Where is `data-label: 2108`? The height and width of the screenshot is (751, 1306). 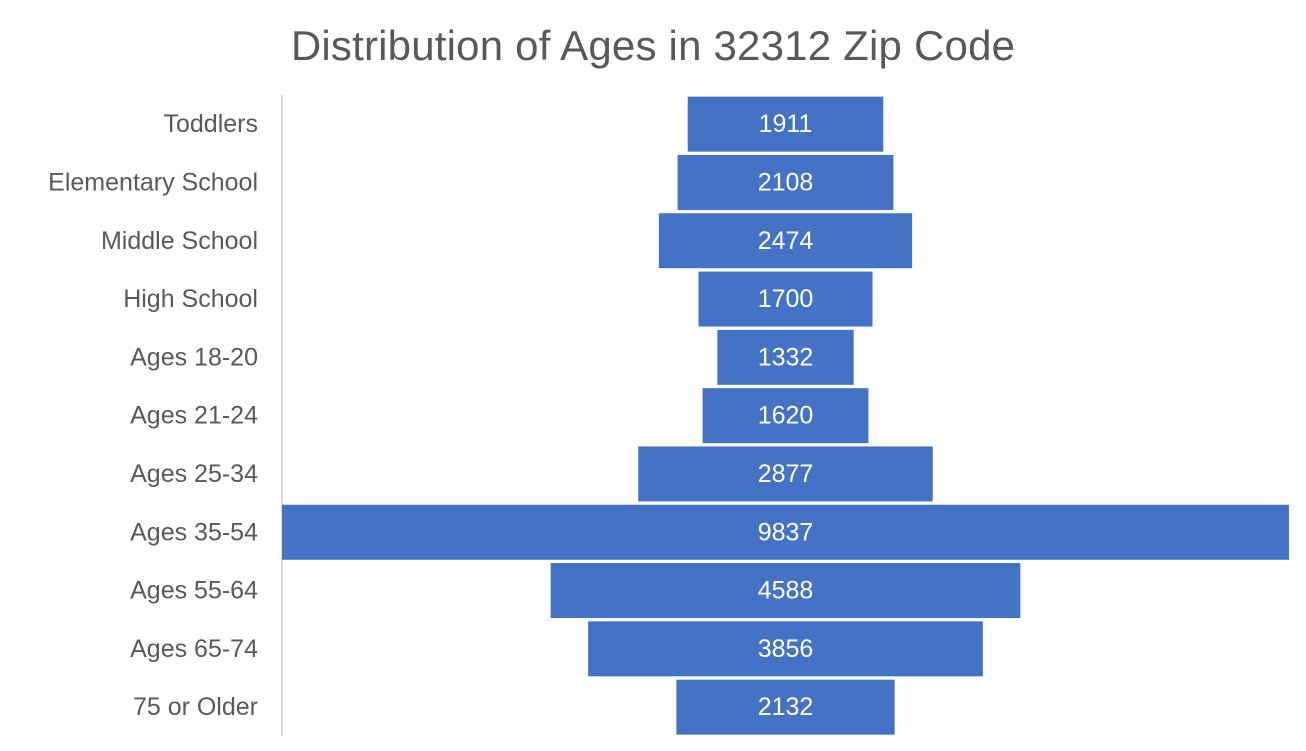 data-label: 2108 is located at coordinates (786, 182).